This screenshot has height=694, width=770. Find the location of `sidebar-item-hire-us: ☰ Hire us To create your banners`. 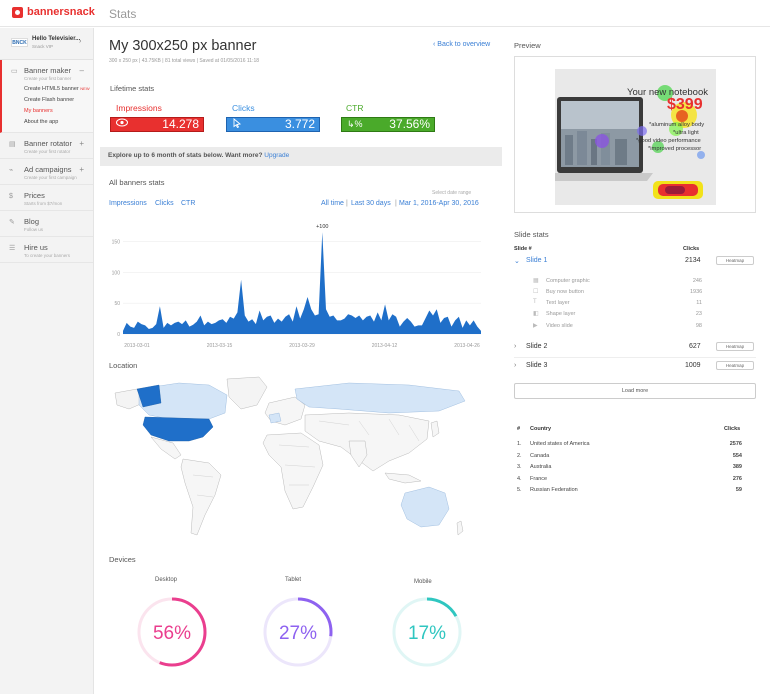

sidebar-item-hire-us: ☰ Hire us To create your banners is located at coordinates (46, 250).